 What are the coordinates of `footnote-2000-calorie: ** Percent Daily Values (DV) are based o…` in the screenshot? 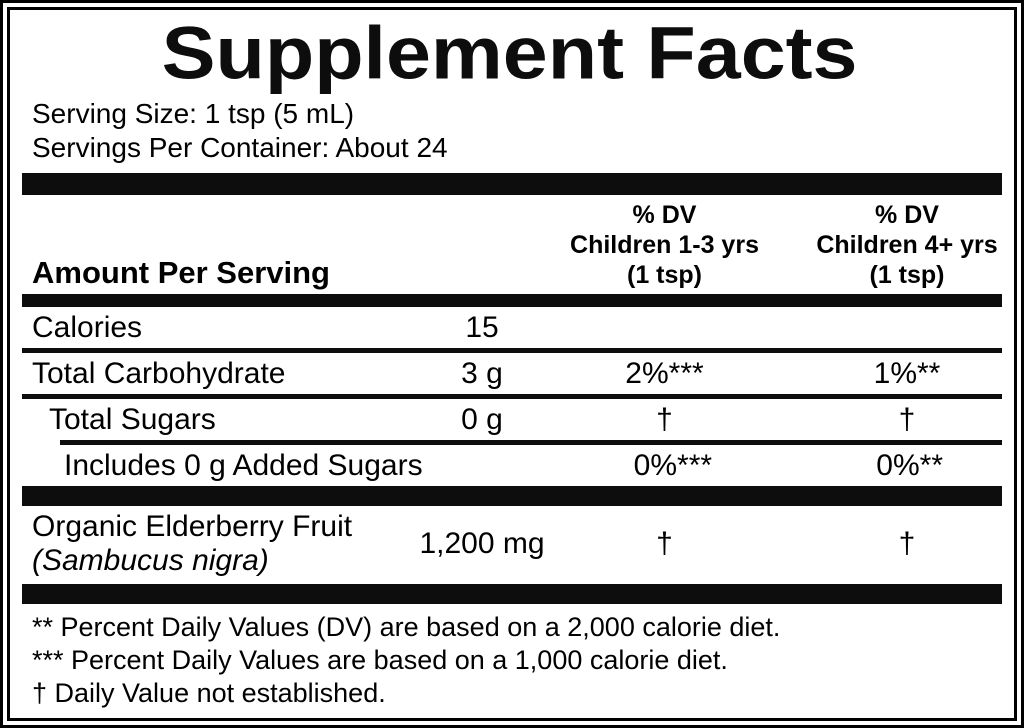 It's located at (406, 627).